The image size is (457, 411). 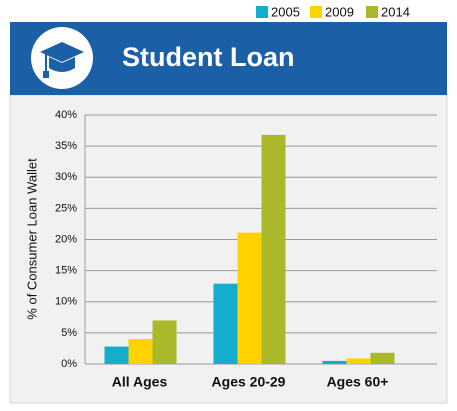 I want to click on y-tick-label: 20%, so click(x=66, y=239).